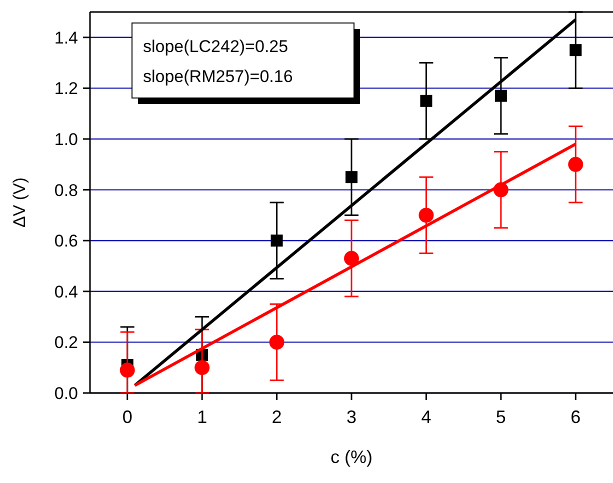  I want to click on y-tick-label: 0.2, so click(66, 342).